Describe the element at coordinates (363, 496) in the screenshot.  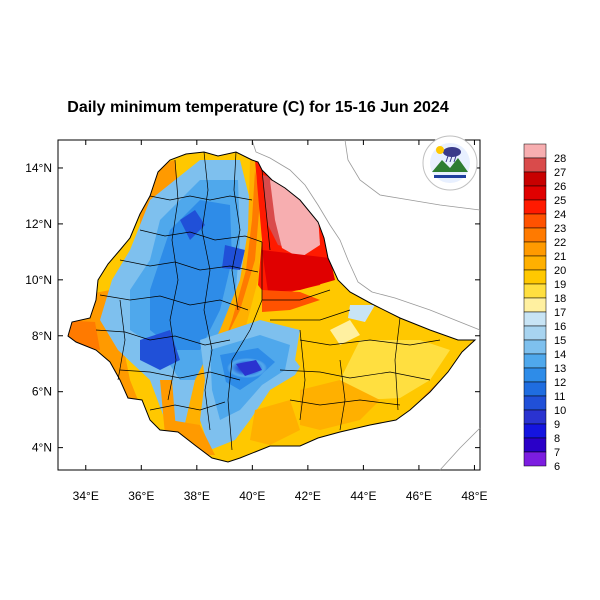
I see `x-tick-label: 44°E` at that location.